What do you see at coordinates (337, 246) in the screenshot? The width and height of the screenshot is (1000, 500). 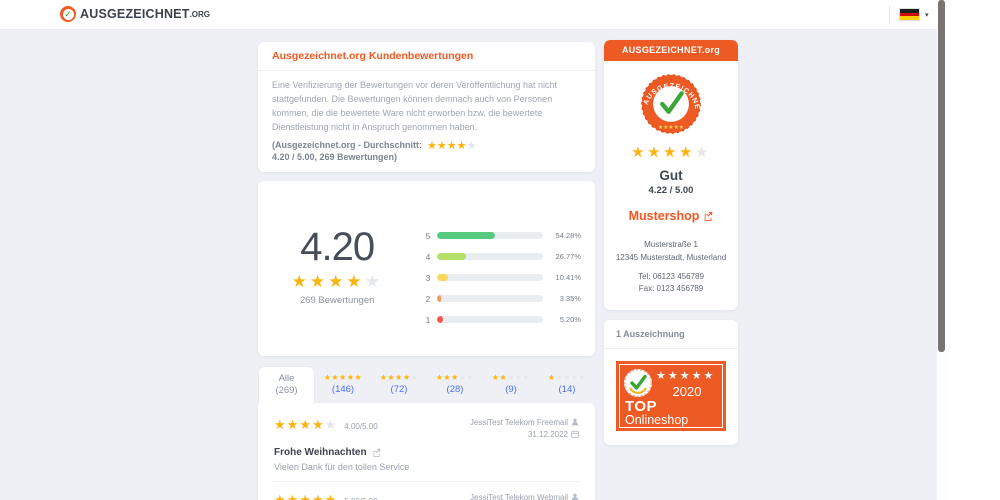 I see `average-rating-value: 4.20` at bounding box center [337, 246].